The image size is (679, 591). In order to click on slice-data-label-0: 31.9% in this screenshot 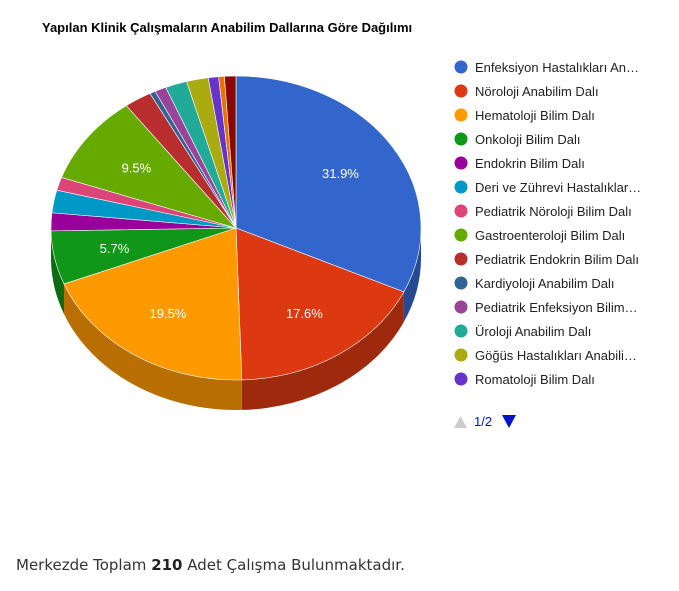, I will do `click(340, 173)`.